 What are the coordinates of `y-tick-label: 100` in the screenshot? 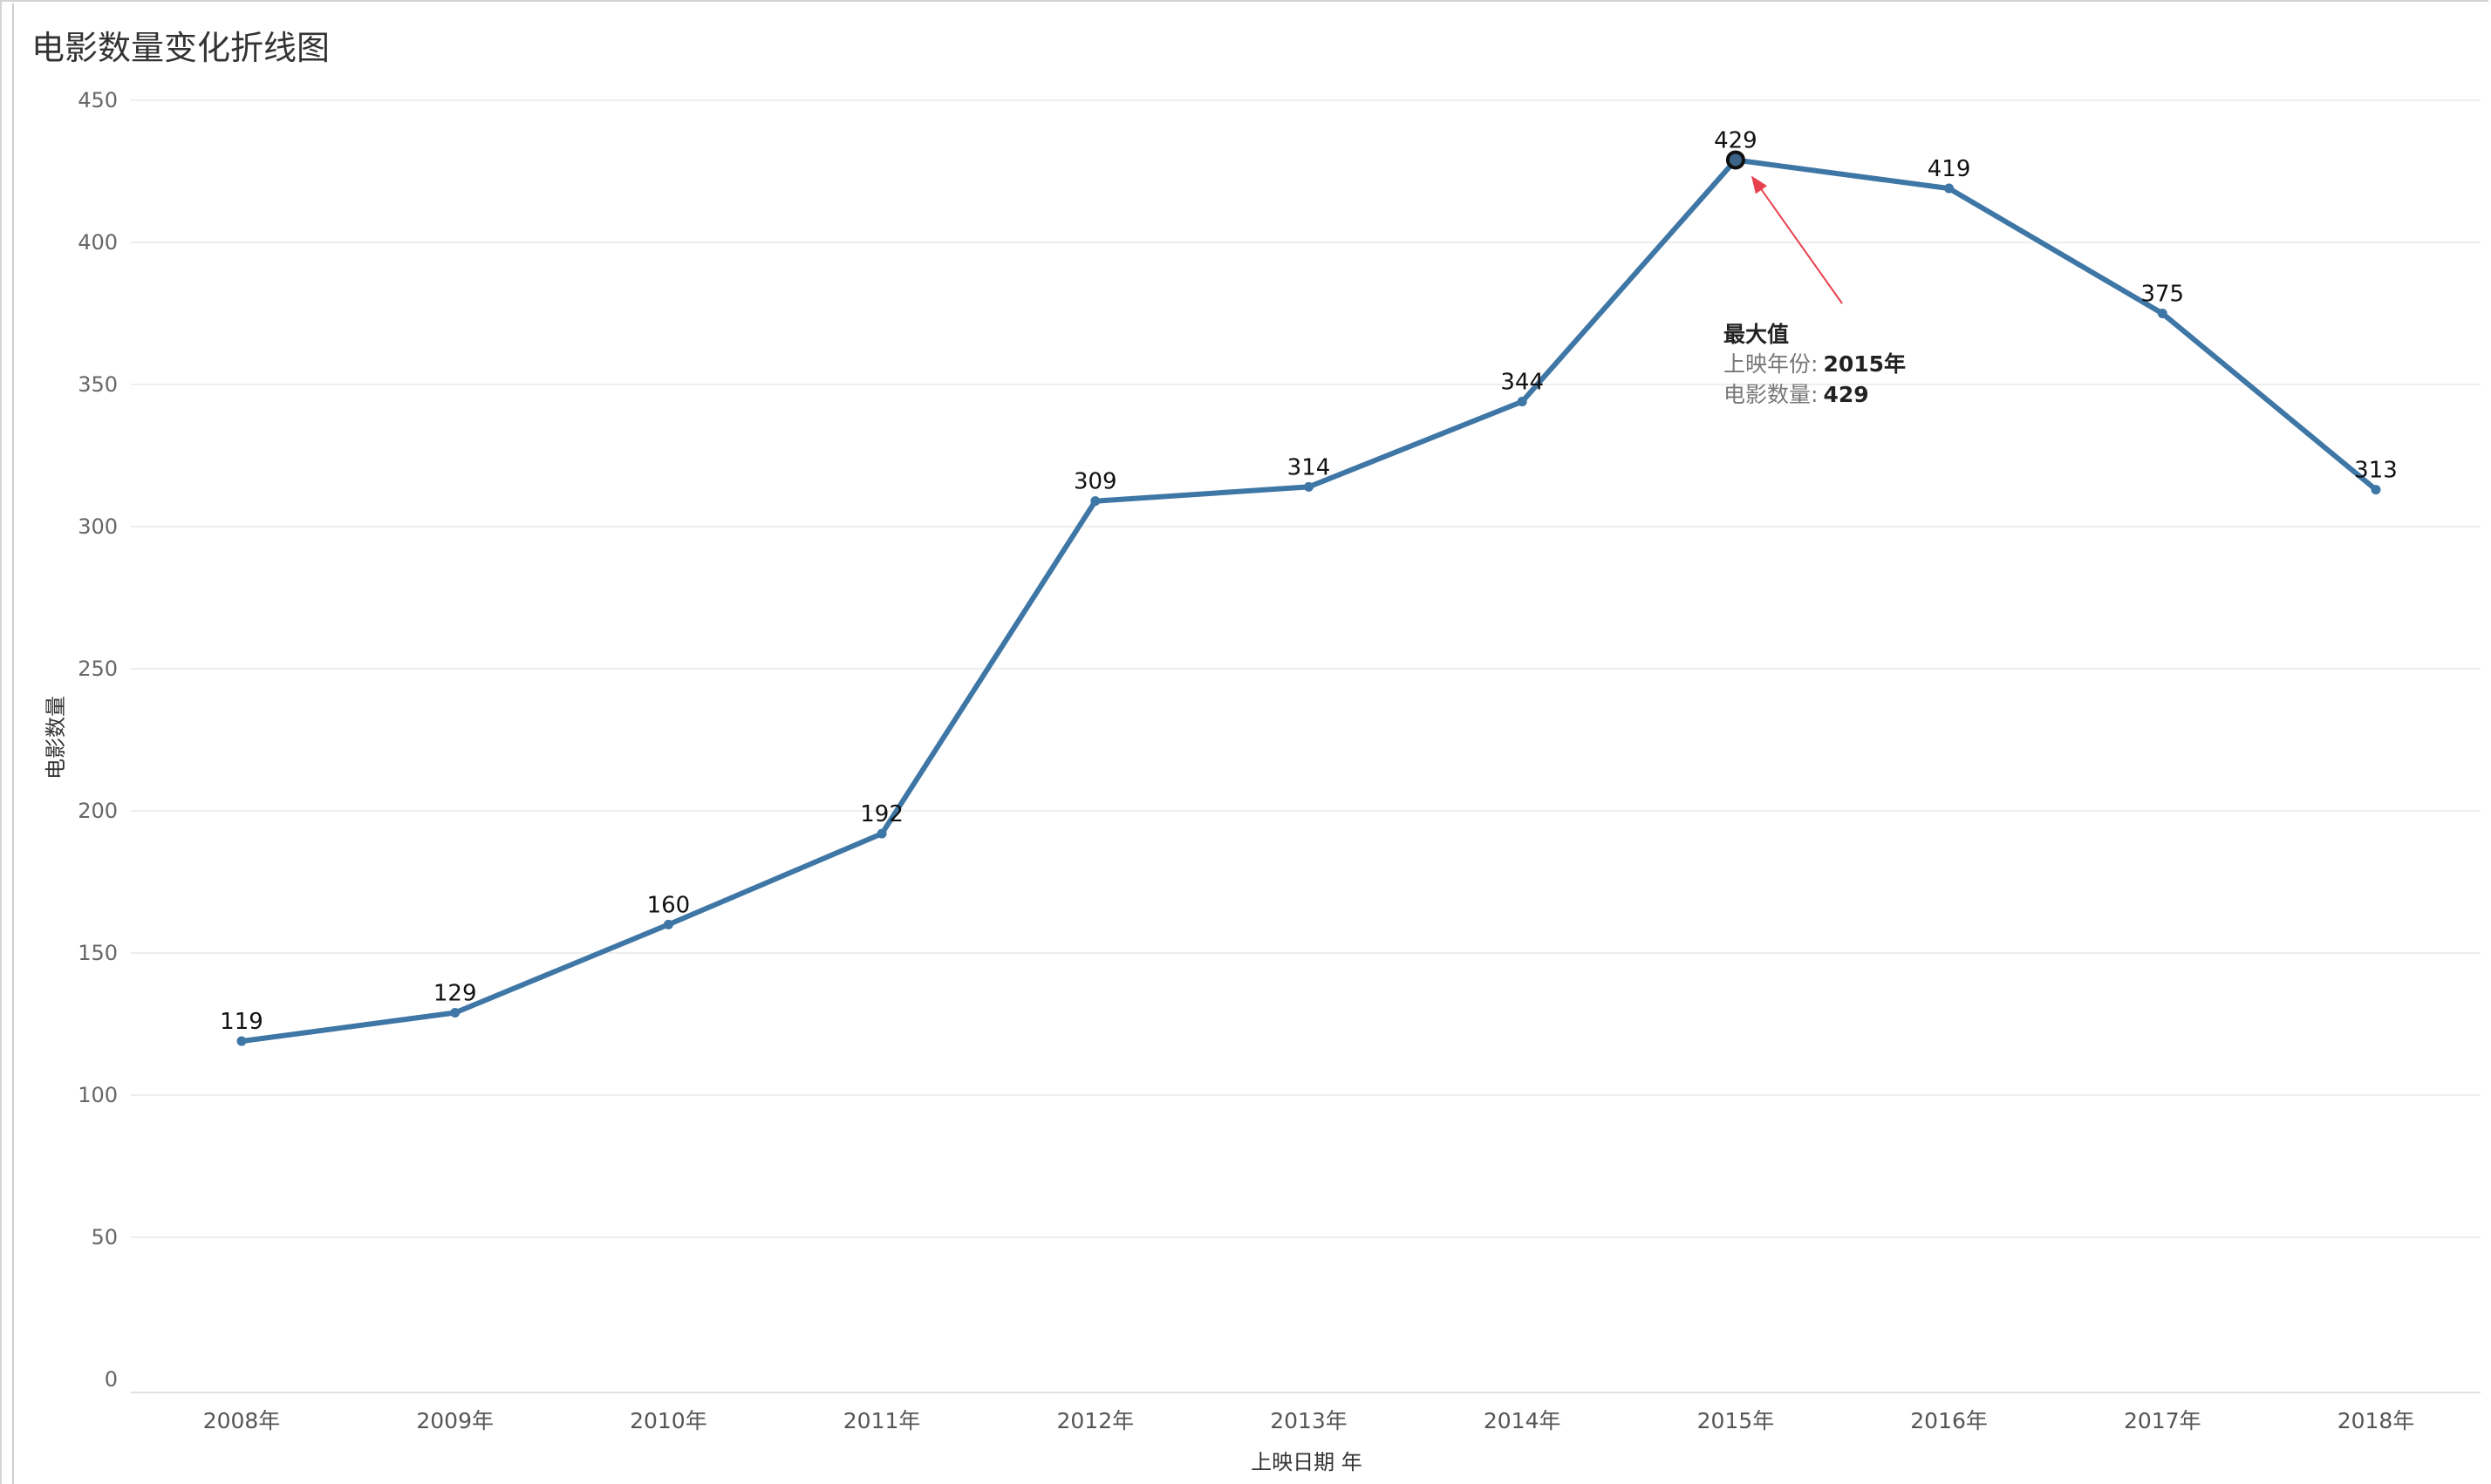 It's located at (98, 1095).